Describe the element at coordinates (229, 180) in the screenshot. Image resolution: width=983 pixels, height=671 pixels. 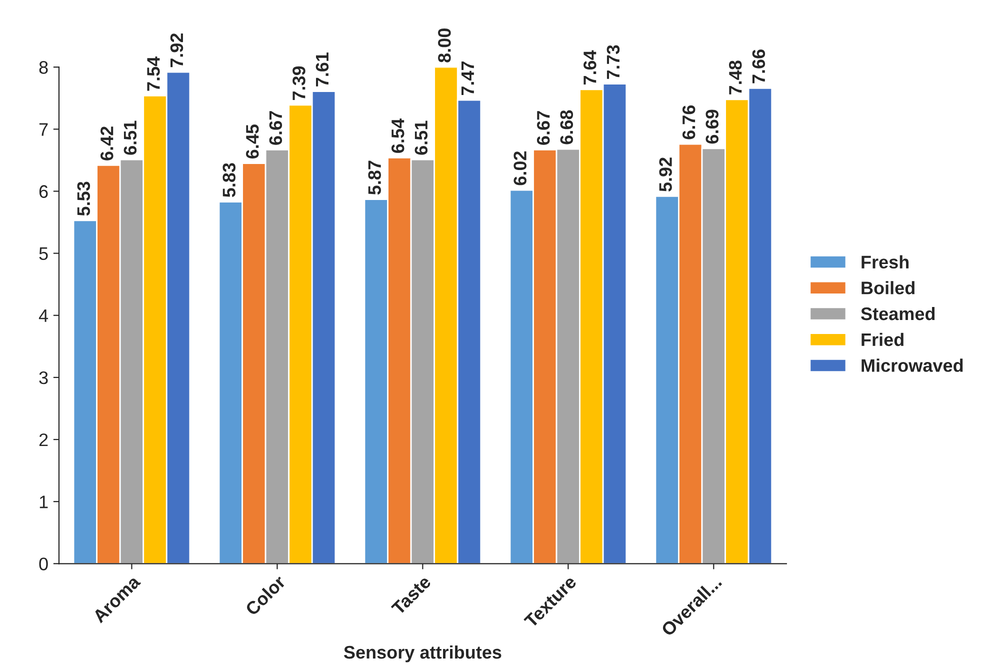
I see `data-label: 5.83` at that location.